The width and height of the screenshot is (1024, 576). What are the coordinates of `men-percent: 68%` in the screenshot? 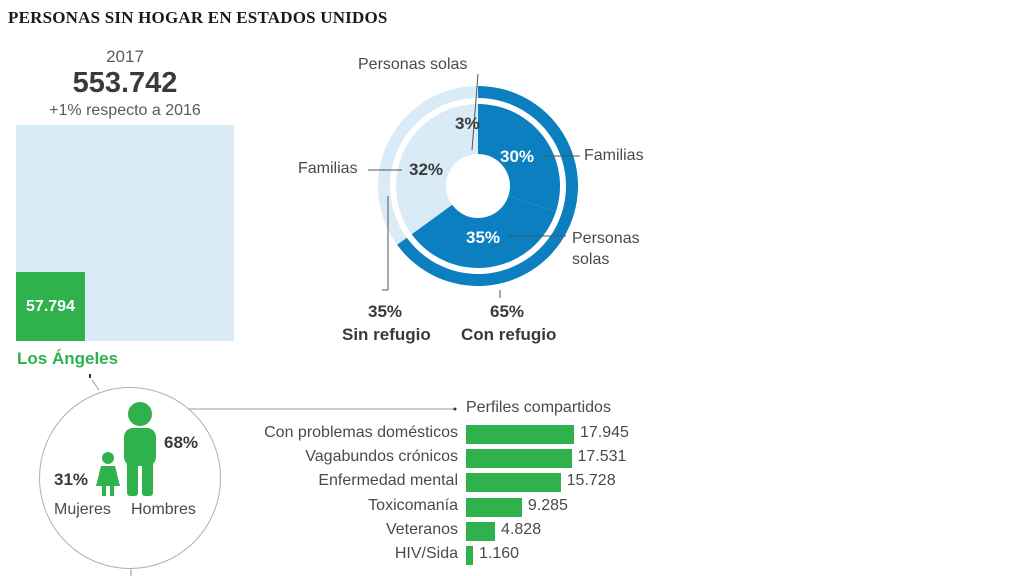 It's located at (181, 442).